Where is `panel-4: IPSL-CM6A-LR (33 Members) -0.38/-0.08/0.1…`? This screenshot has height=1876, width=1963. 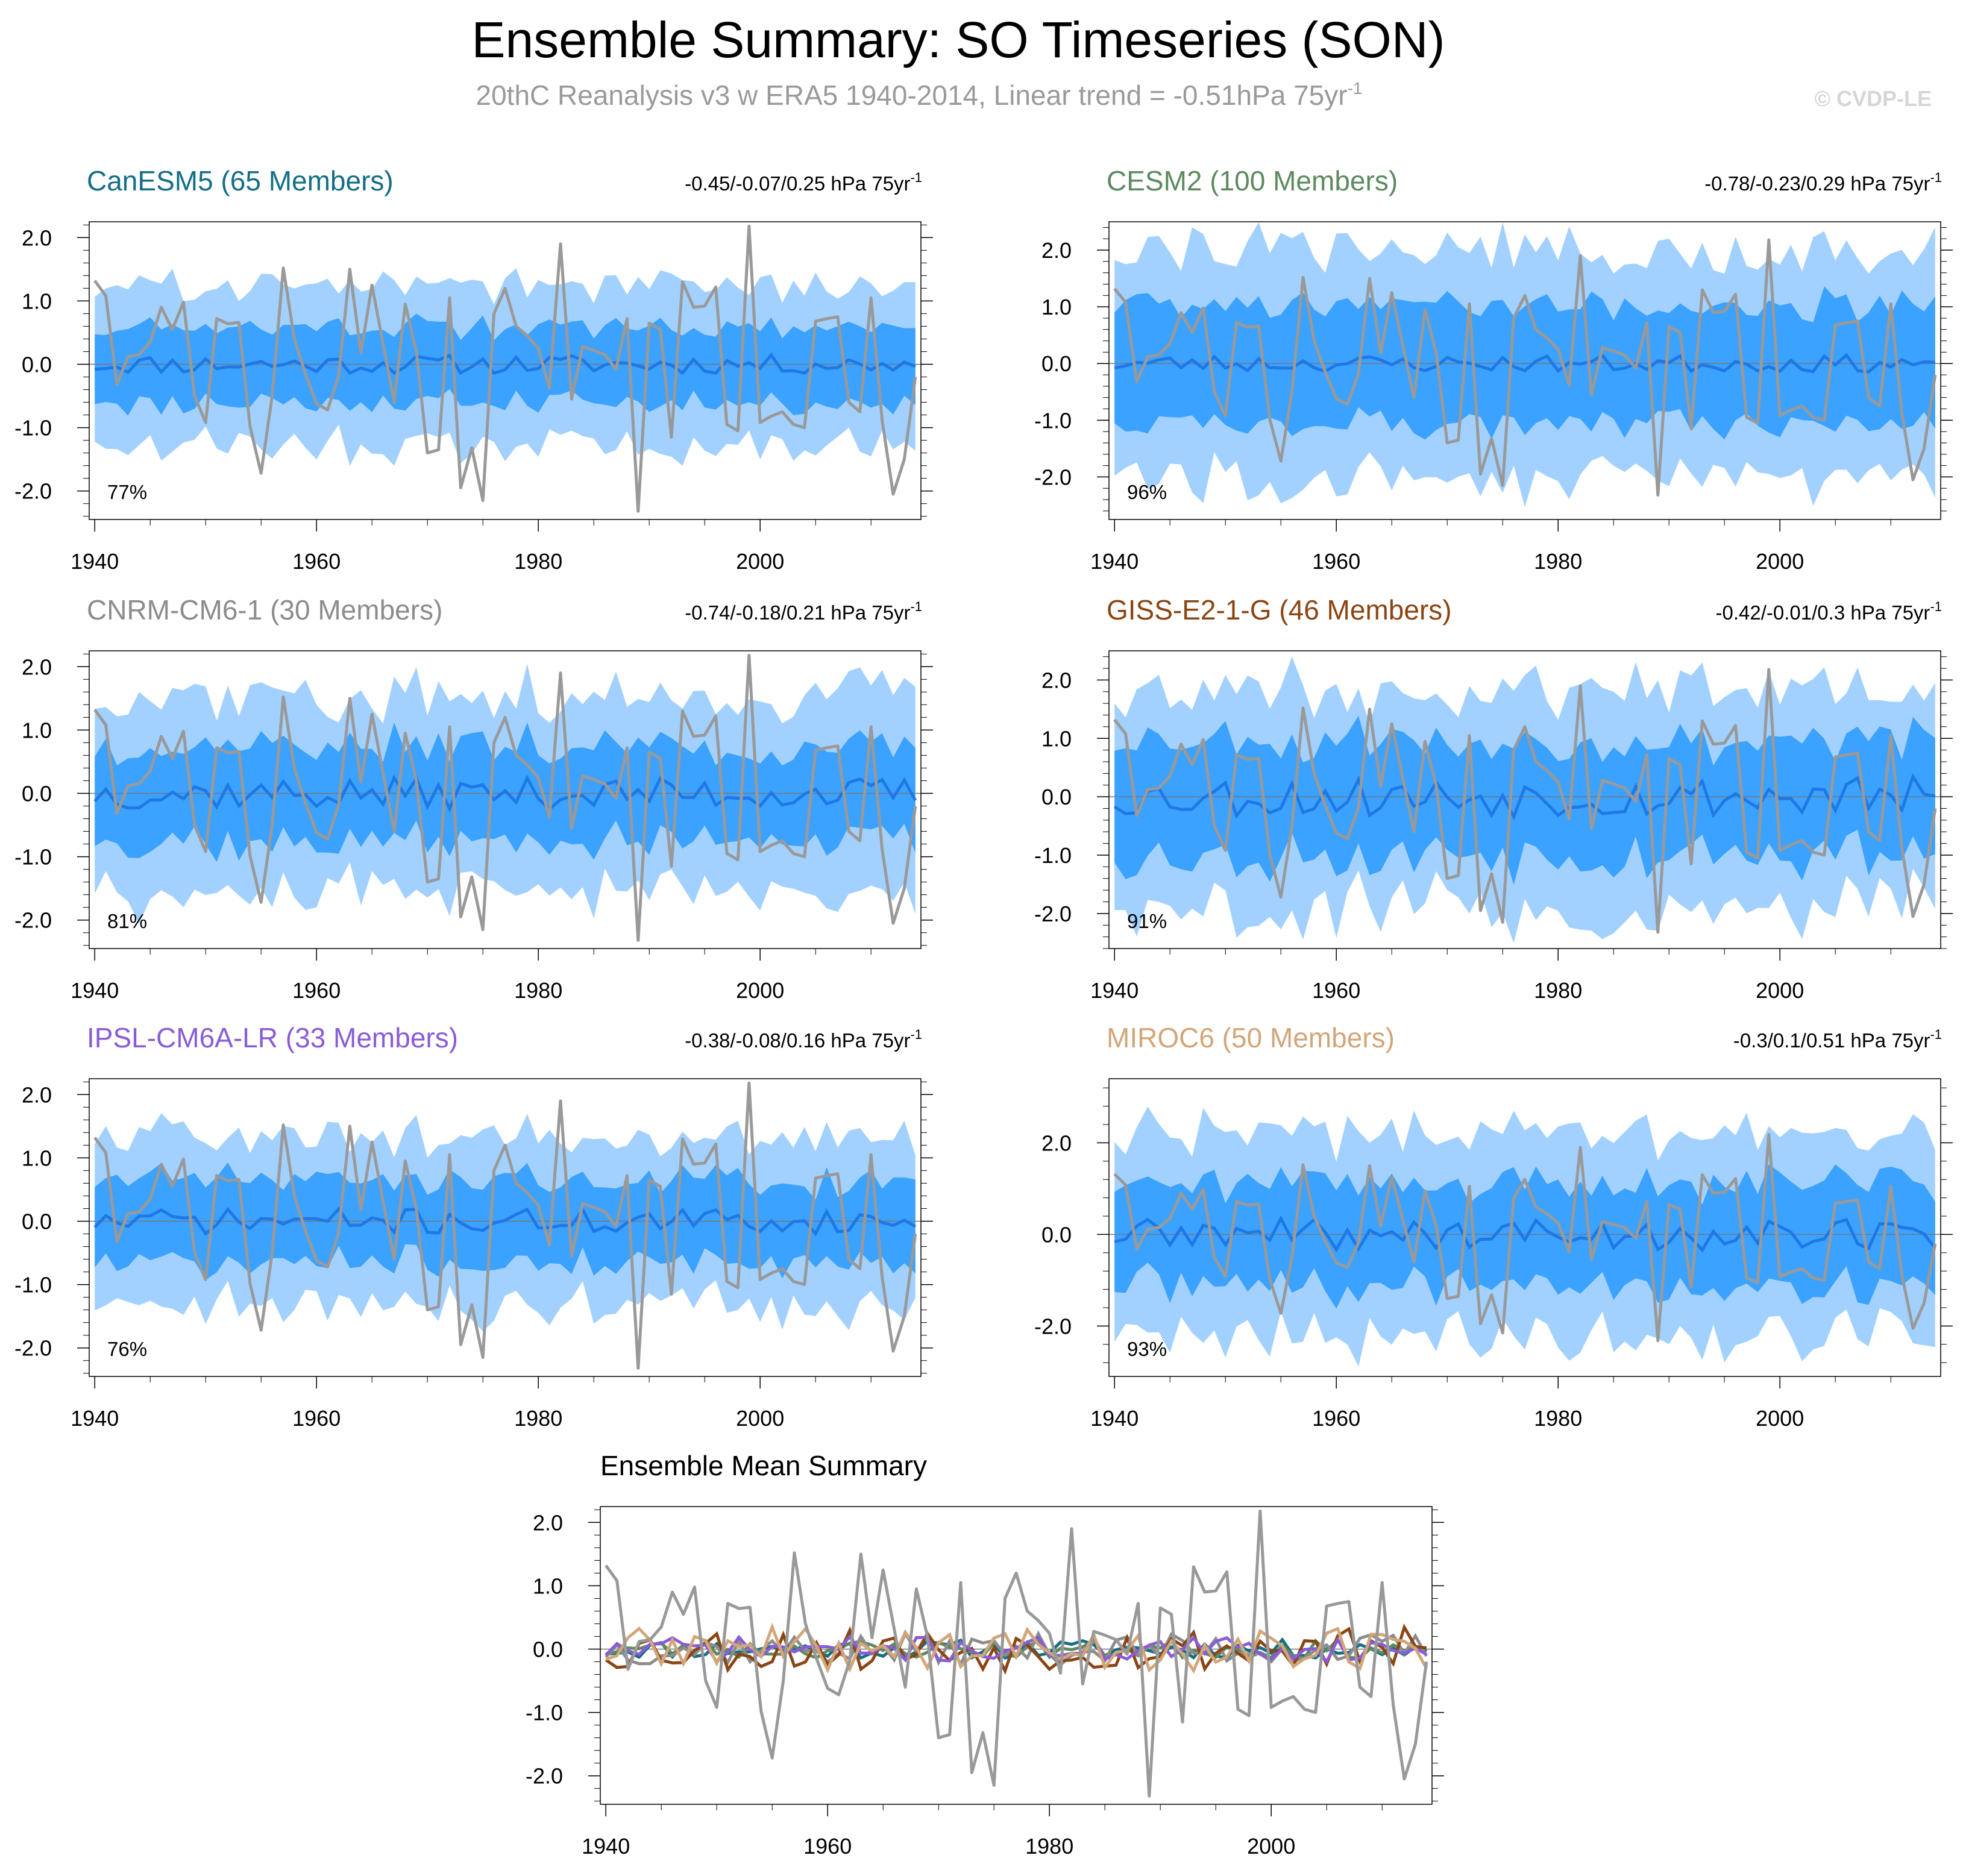 panel-4: IPSL-CM6A-LR (33 Members) -0.38/-0.08/0.1… is located at coordinates (473, 1226).